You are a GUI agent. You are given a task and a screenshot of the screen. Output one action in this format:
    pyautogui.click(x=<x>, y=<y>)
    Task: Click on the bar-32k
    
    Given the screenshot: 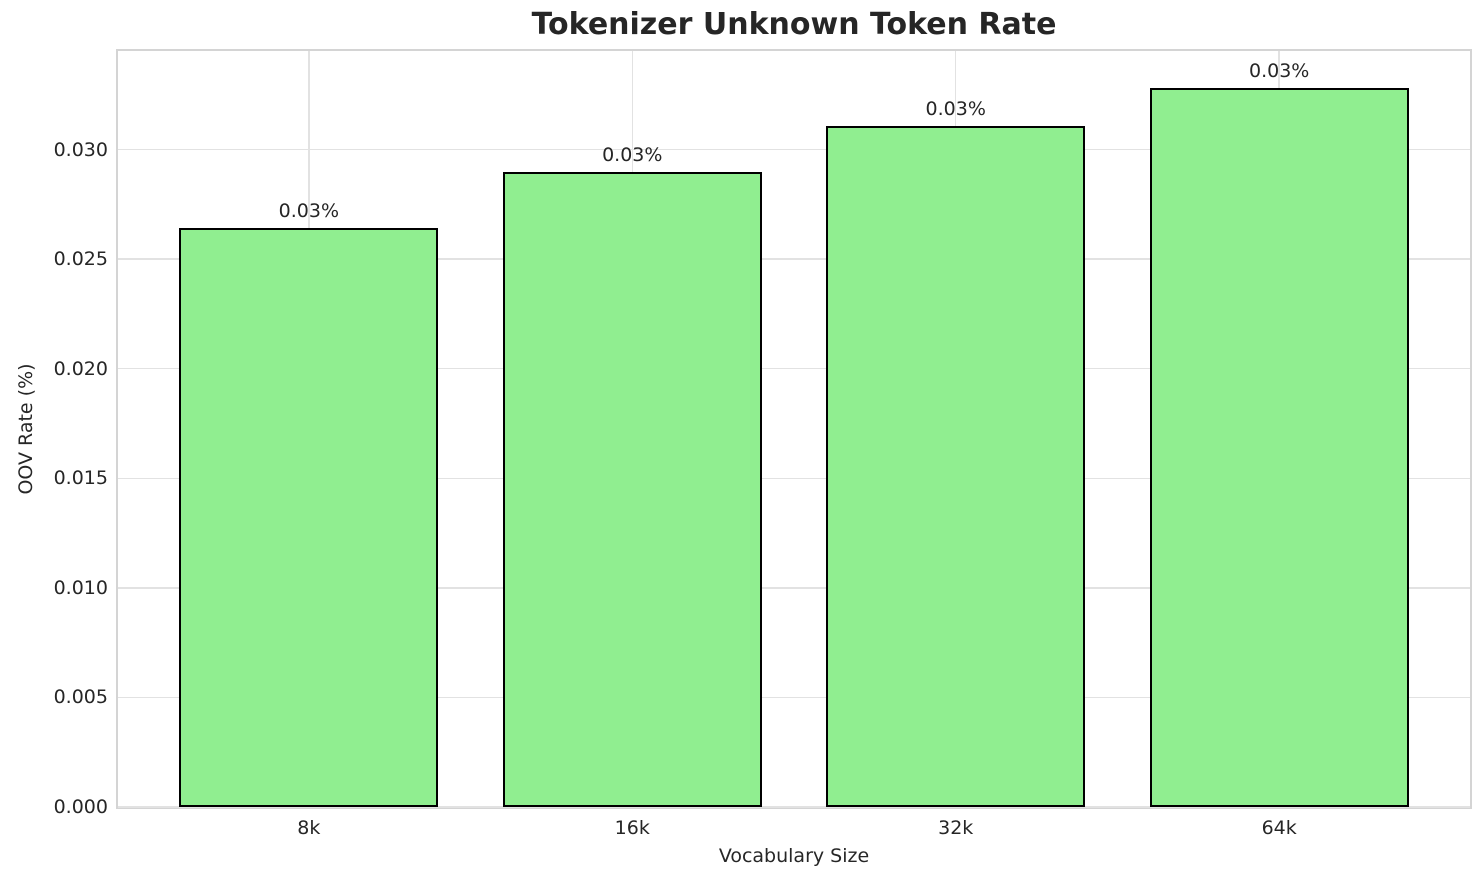 What is the action you would take?
    pyautogui.click(x=956, y=466)
    